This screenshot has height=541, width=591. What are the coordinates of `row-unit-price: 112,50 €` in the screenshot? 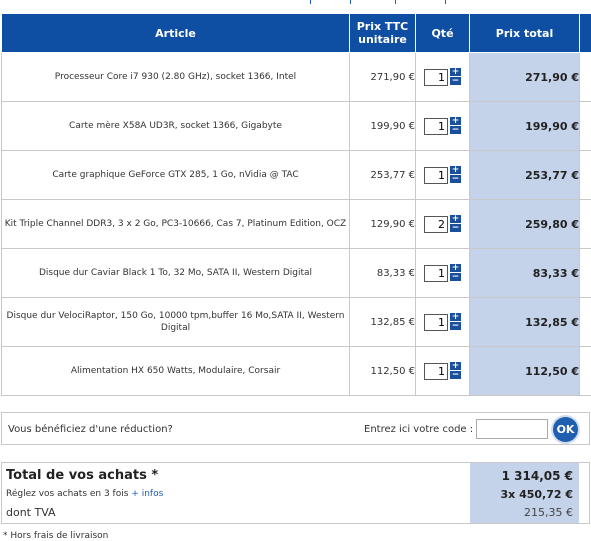 It's located at (383, 371).